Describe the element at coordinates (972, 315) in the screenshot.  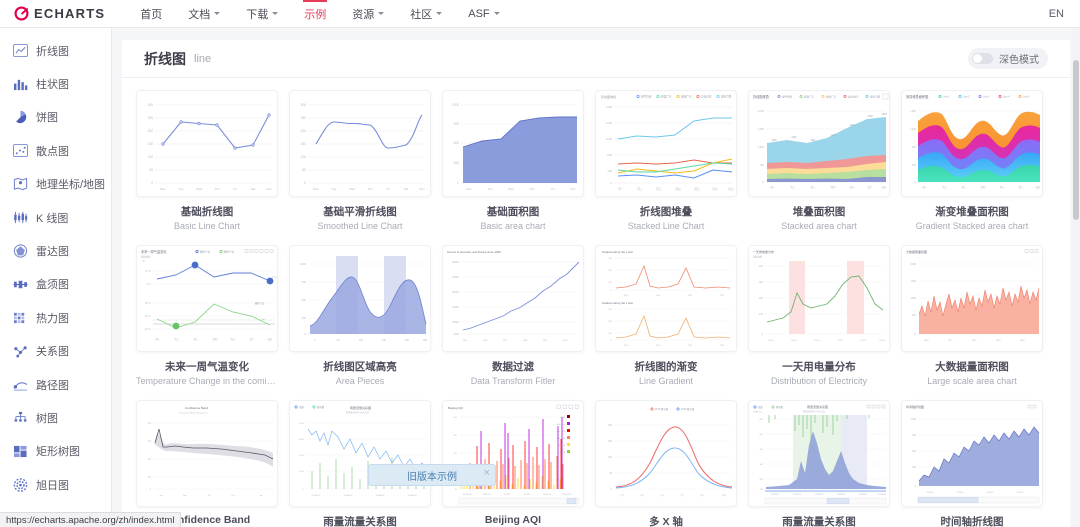
I see `example-card: 大数据量面积图 2000 1500 1000 500 0` at that location.